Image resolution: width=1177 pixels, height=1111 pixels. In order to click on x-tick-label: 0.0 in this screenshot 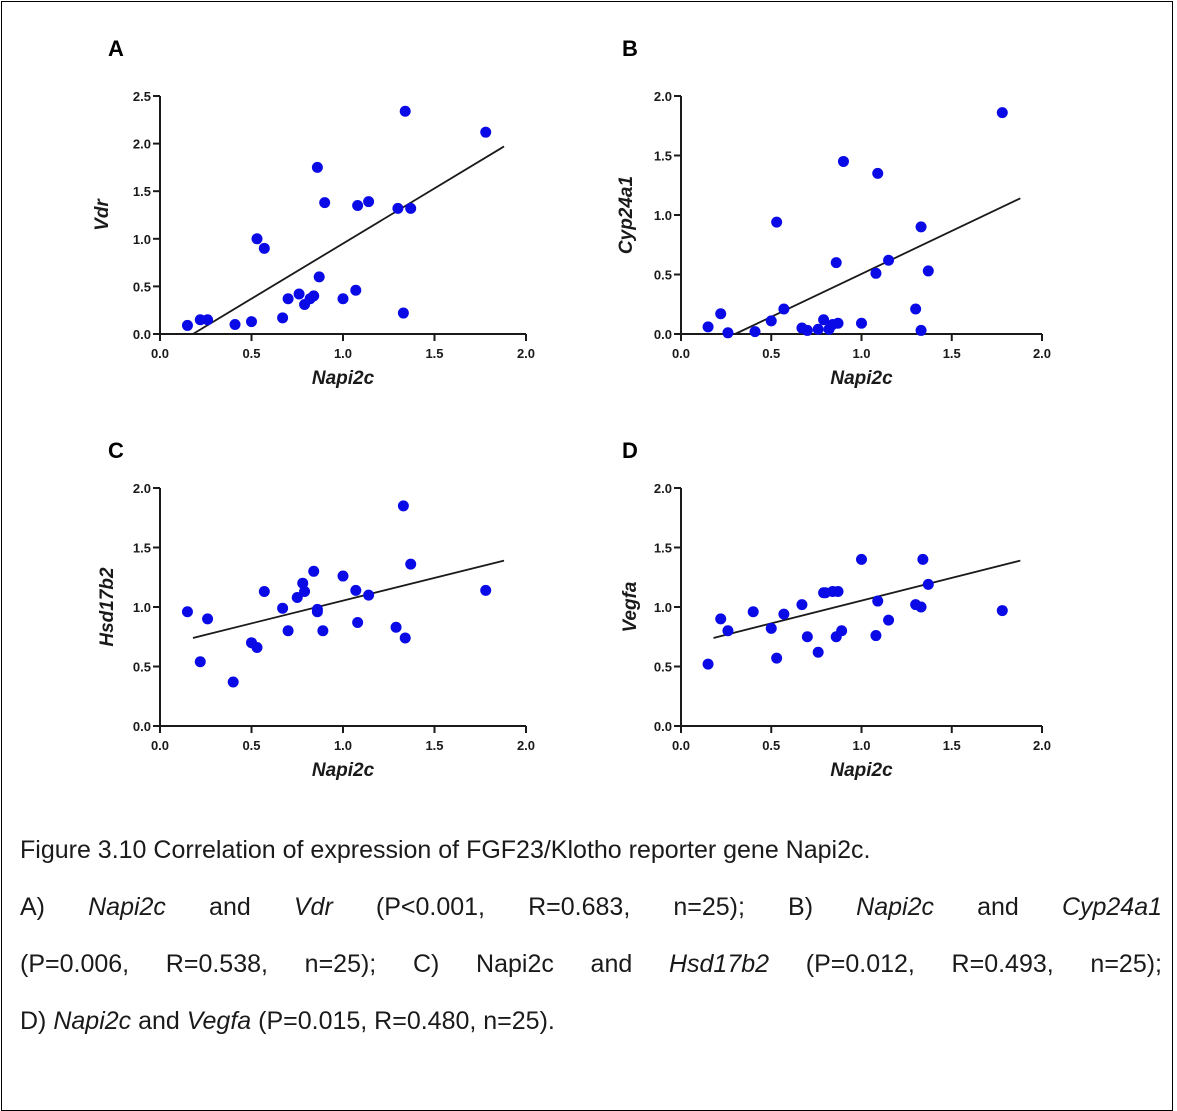, I will do `click(681, 745)`.